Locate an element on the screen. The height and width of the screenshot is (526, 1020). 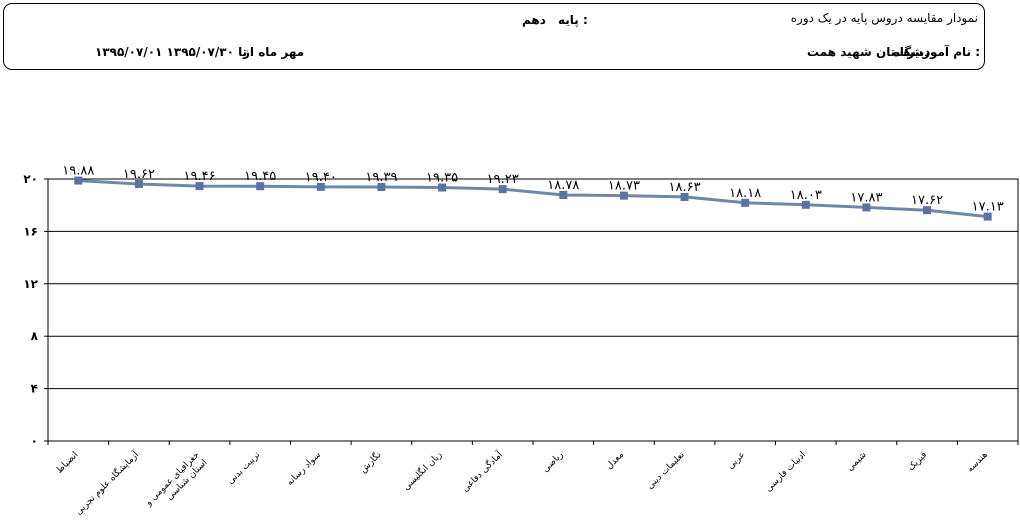
x-tick-label: هندسه is located at coordinates (977, 462).